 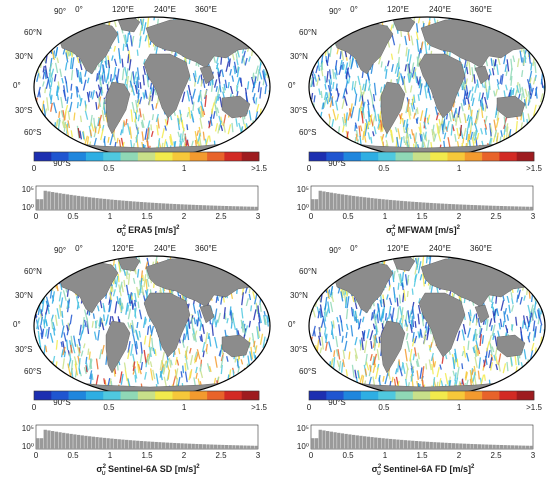 I want to click on colorbar-segment, so click(x=216, y=395).